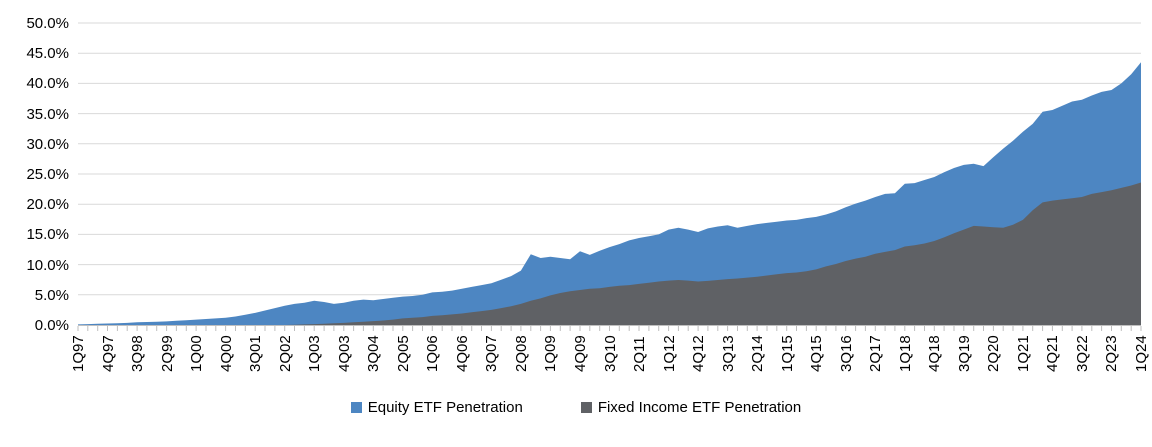 The width and height of the screenshot is (1152, 447). I want to click on x-axis-label: 2Q11, so click(640, 354).